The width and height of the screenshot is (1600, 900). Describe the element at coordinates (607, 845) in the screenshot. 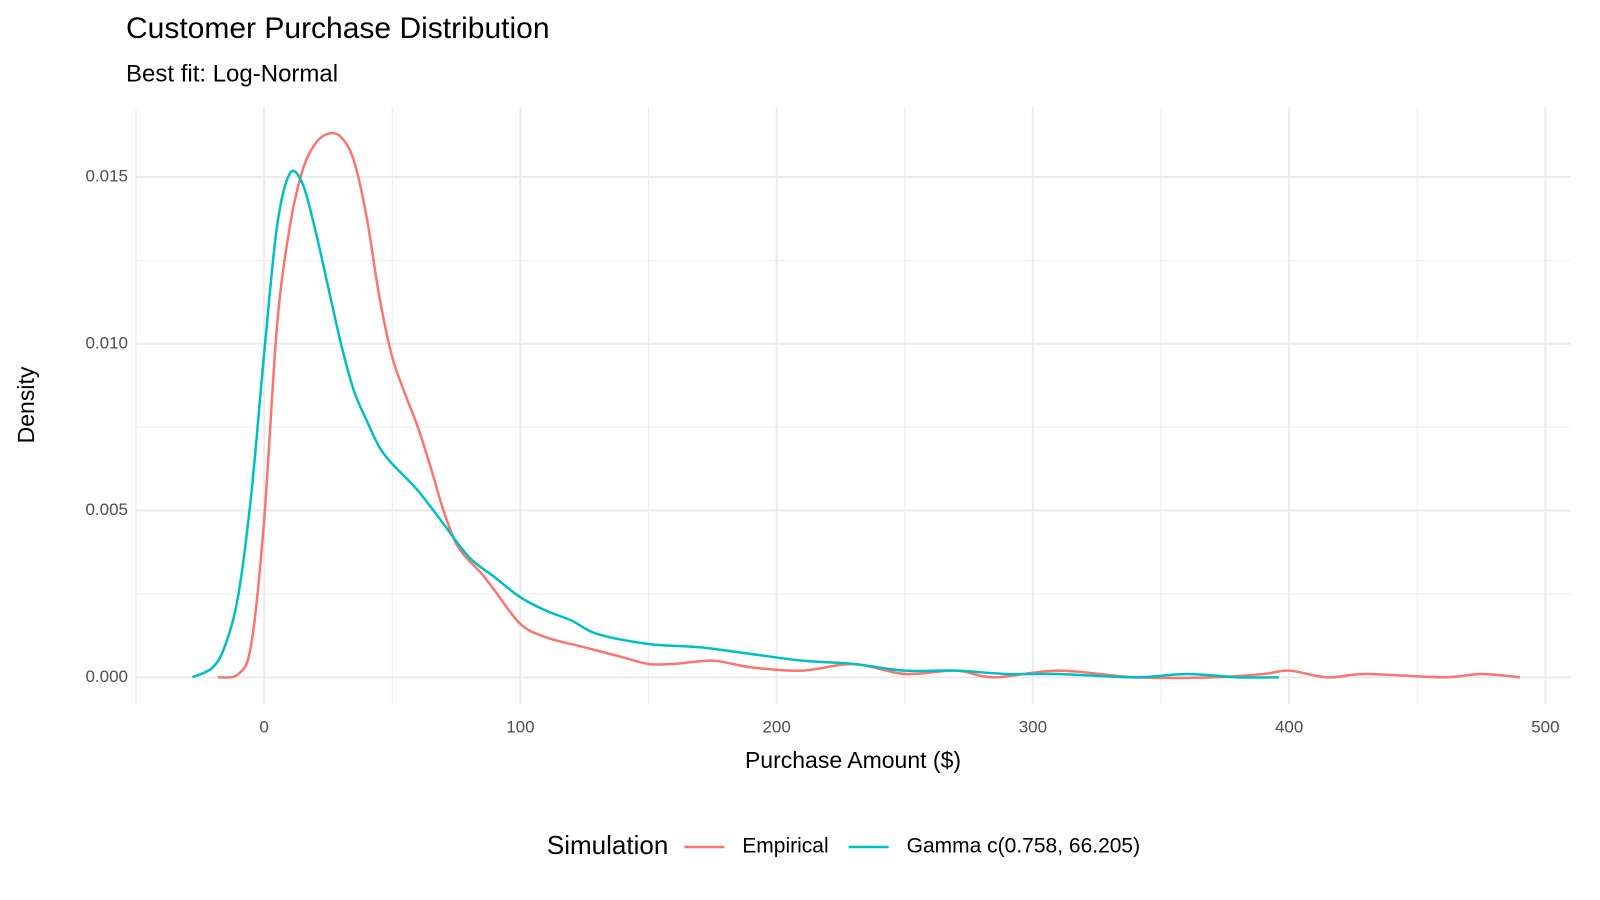

I see `legend-title: Simulation` at that location.